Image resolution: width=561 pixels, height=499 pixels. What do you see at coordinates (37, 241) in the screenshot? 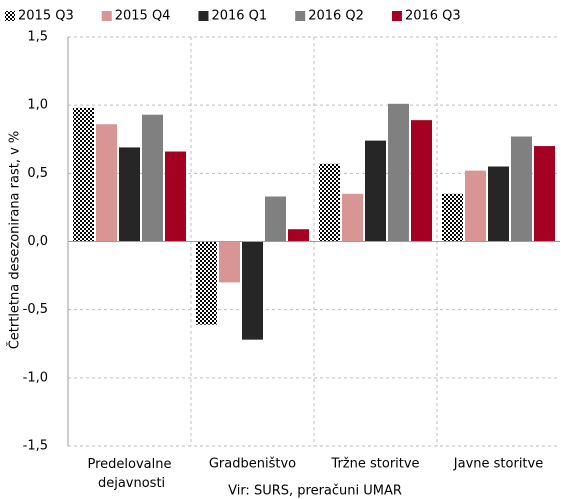
I see `y-tick-label: 0,0` at bounding box center [37, 241].